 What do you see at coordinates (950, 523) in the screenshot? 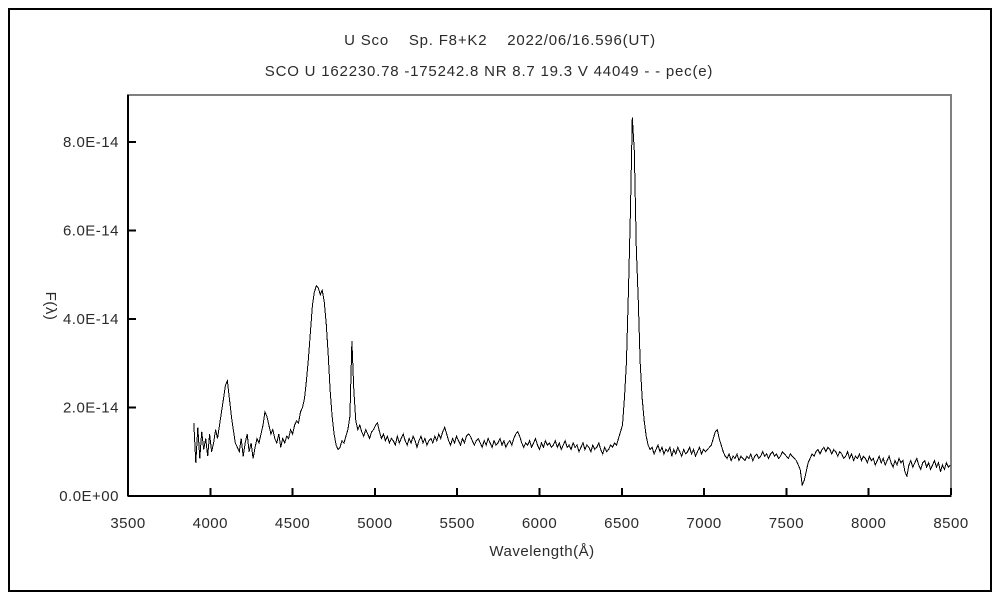
I see `x-tick-label: 8500` at bounding box center [950, 523].